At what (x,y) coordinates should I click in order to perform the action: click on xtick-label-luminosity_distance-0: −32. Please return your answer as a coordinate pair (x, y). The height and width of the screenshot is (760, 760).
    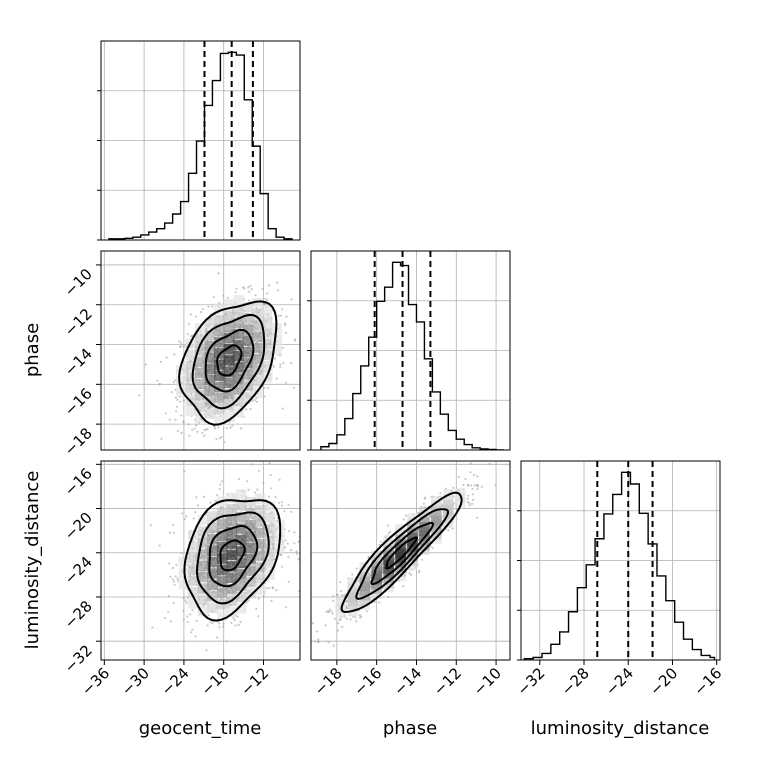
    Looking at the image, I should click on (531, 681).